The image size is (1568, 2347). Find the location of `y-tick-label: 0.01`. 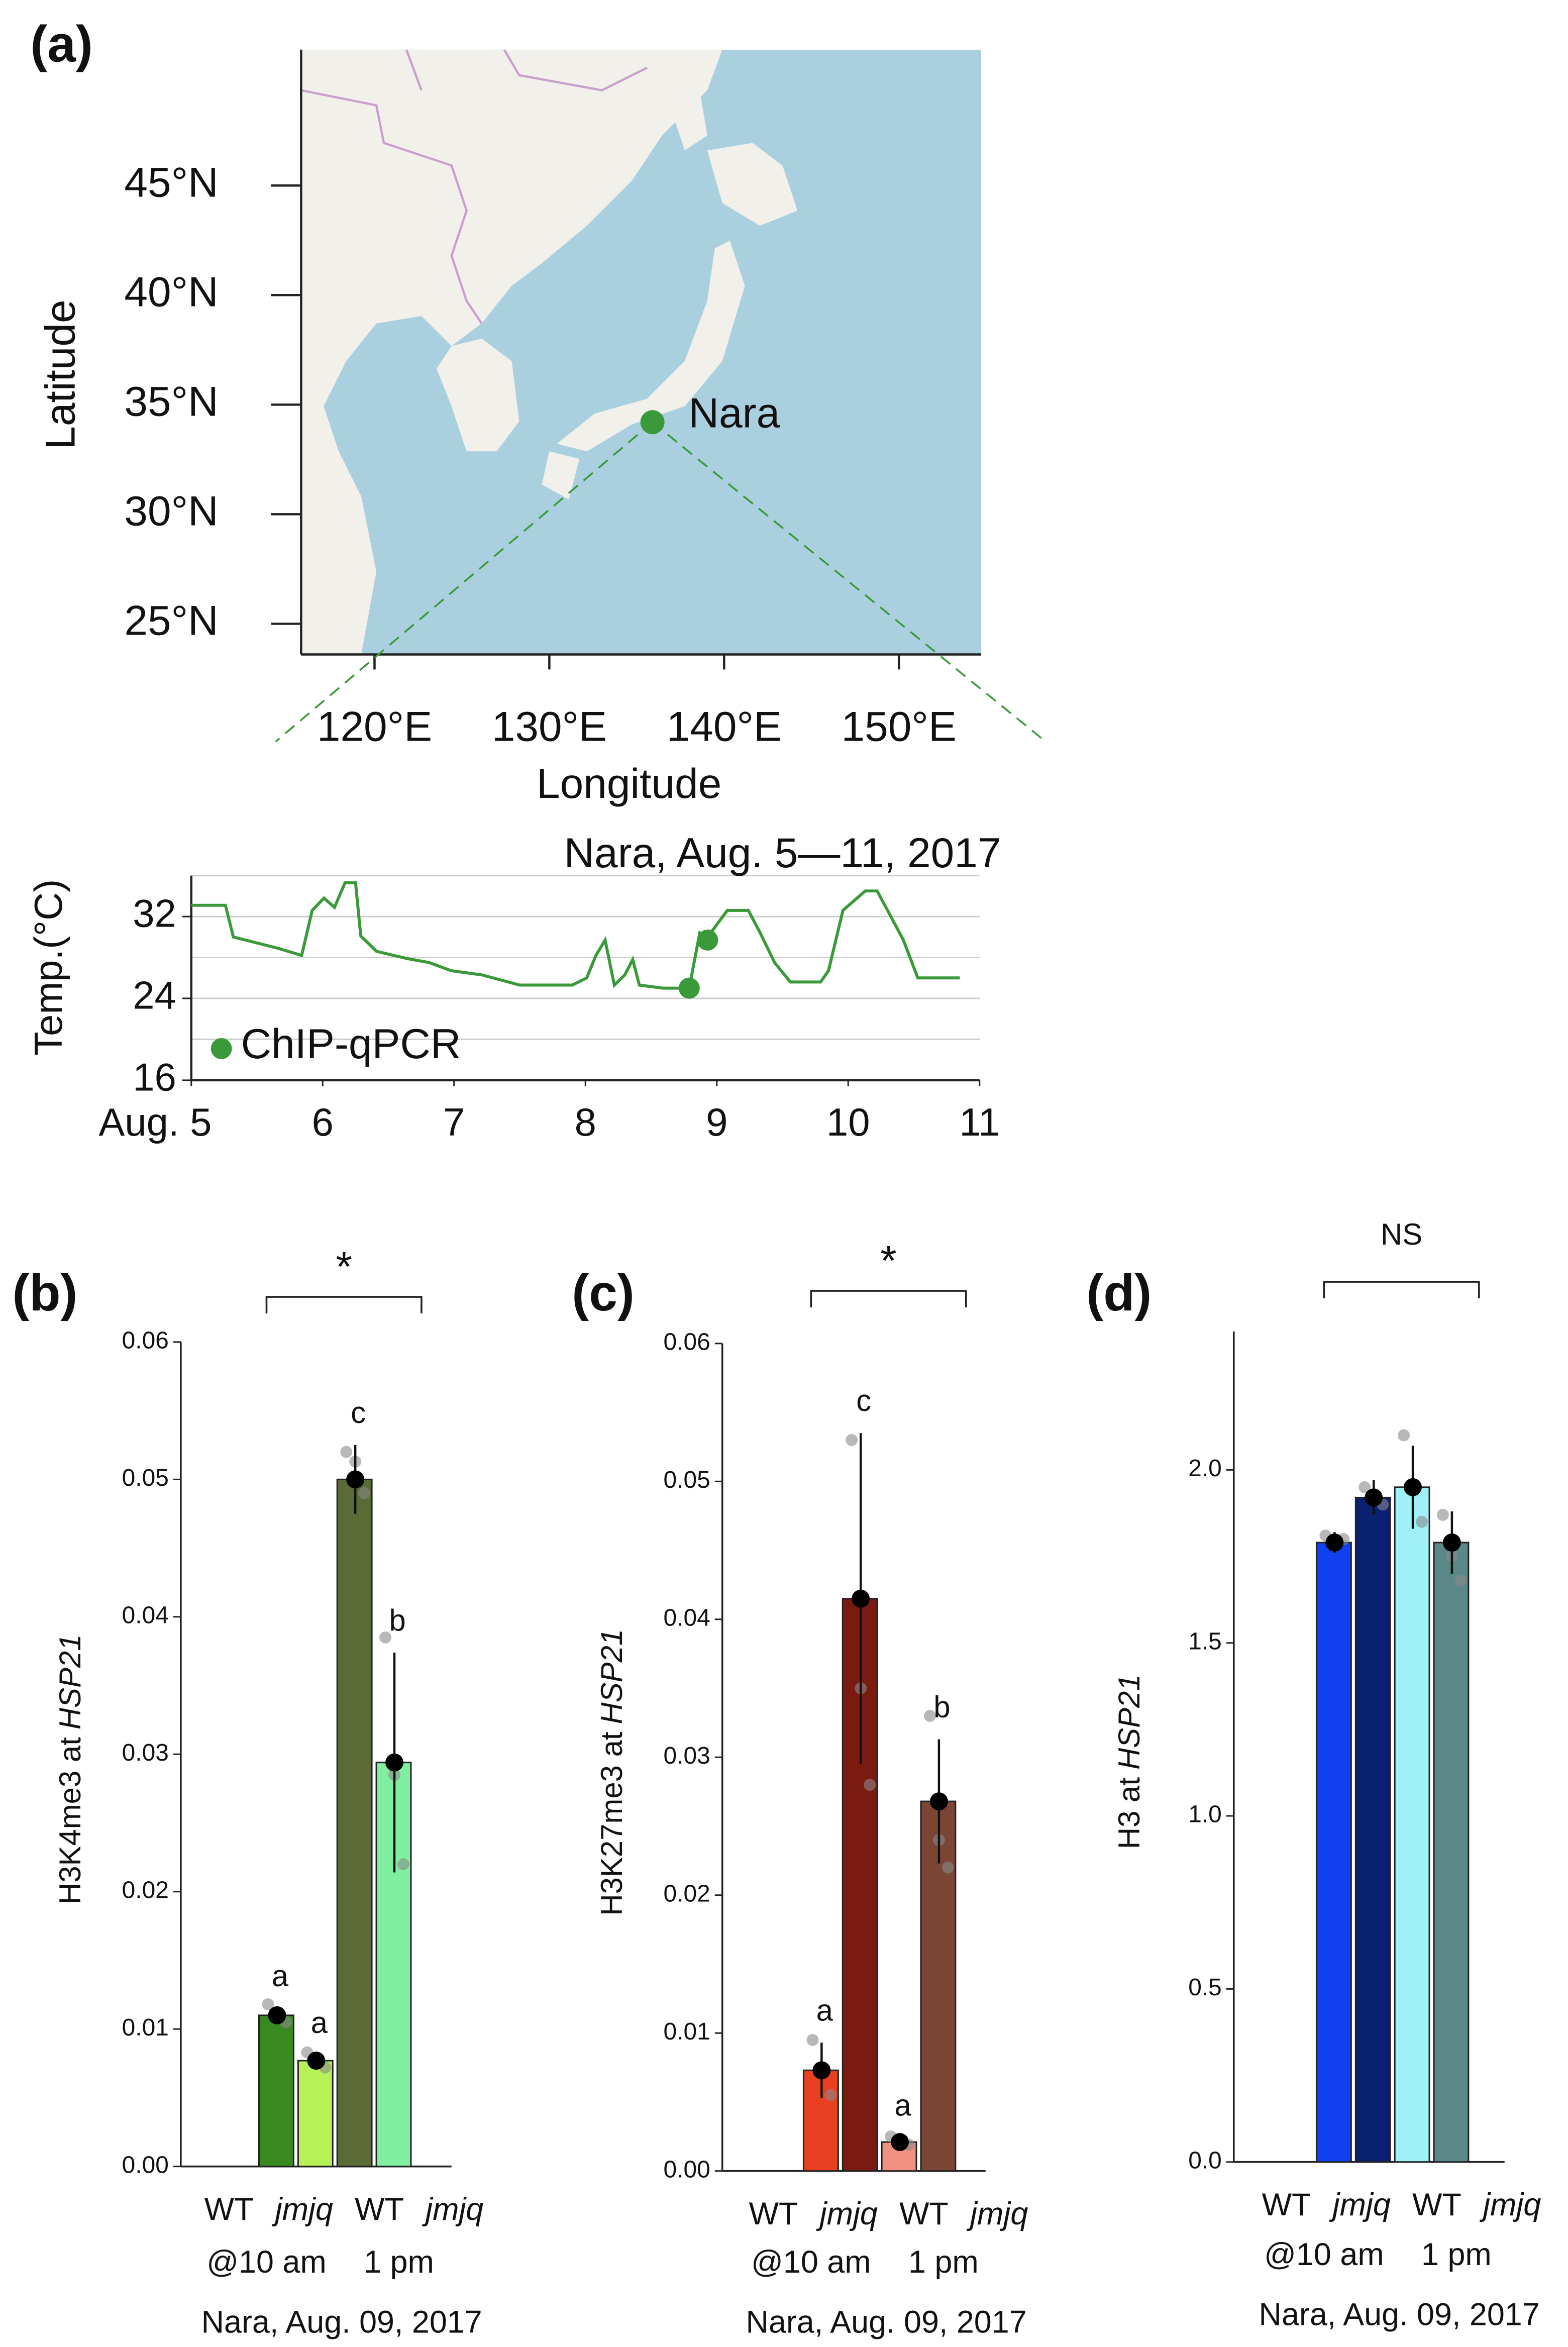

y-tick-label: 0.01 is located at coordinates (145, 2027).